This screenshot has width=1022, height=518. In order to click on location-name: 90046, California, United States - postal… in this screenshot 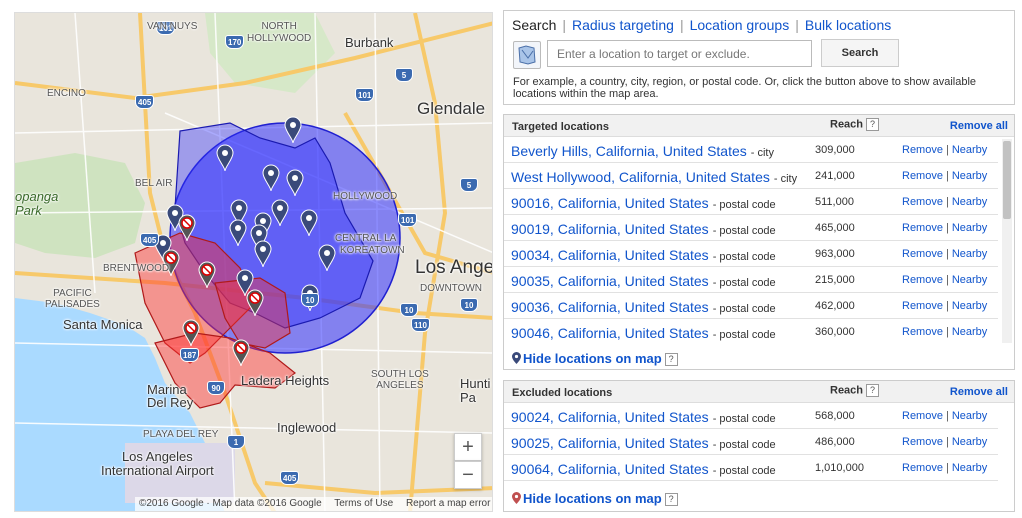, I will do `click(643, 333)`.